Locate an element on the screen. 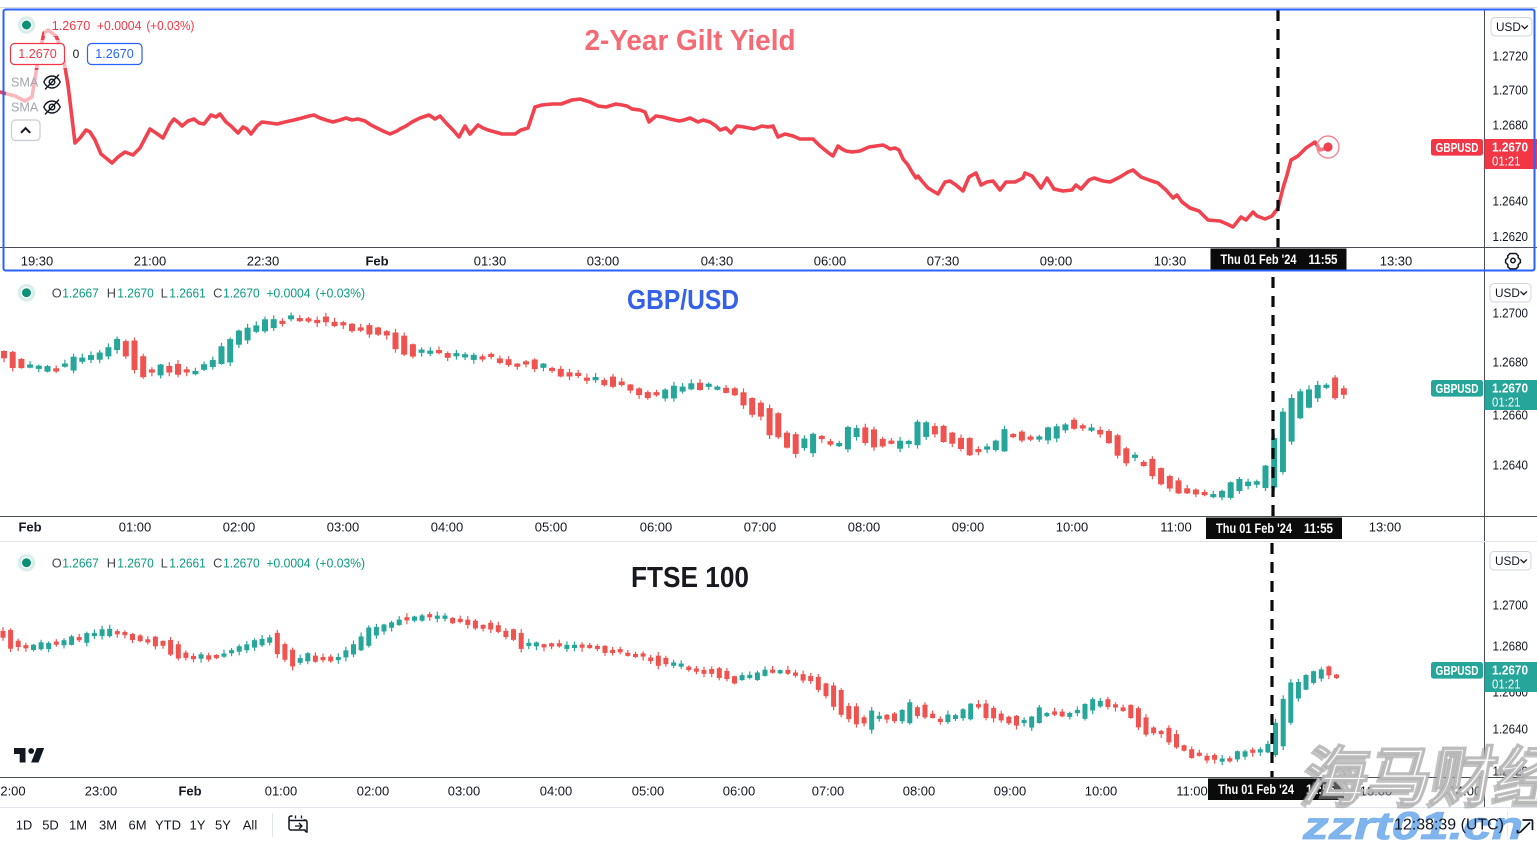  svg-text: 13:00 is located at coordinates (1385, 527).